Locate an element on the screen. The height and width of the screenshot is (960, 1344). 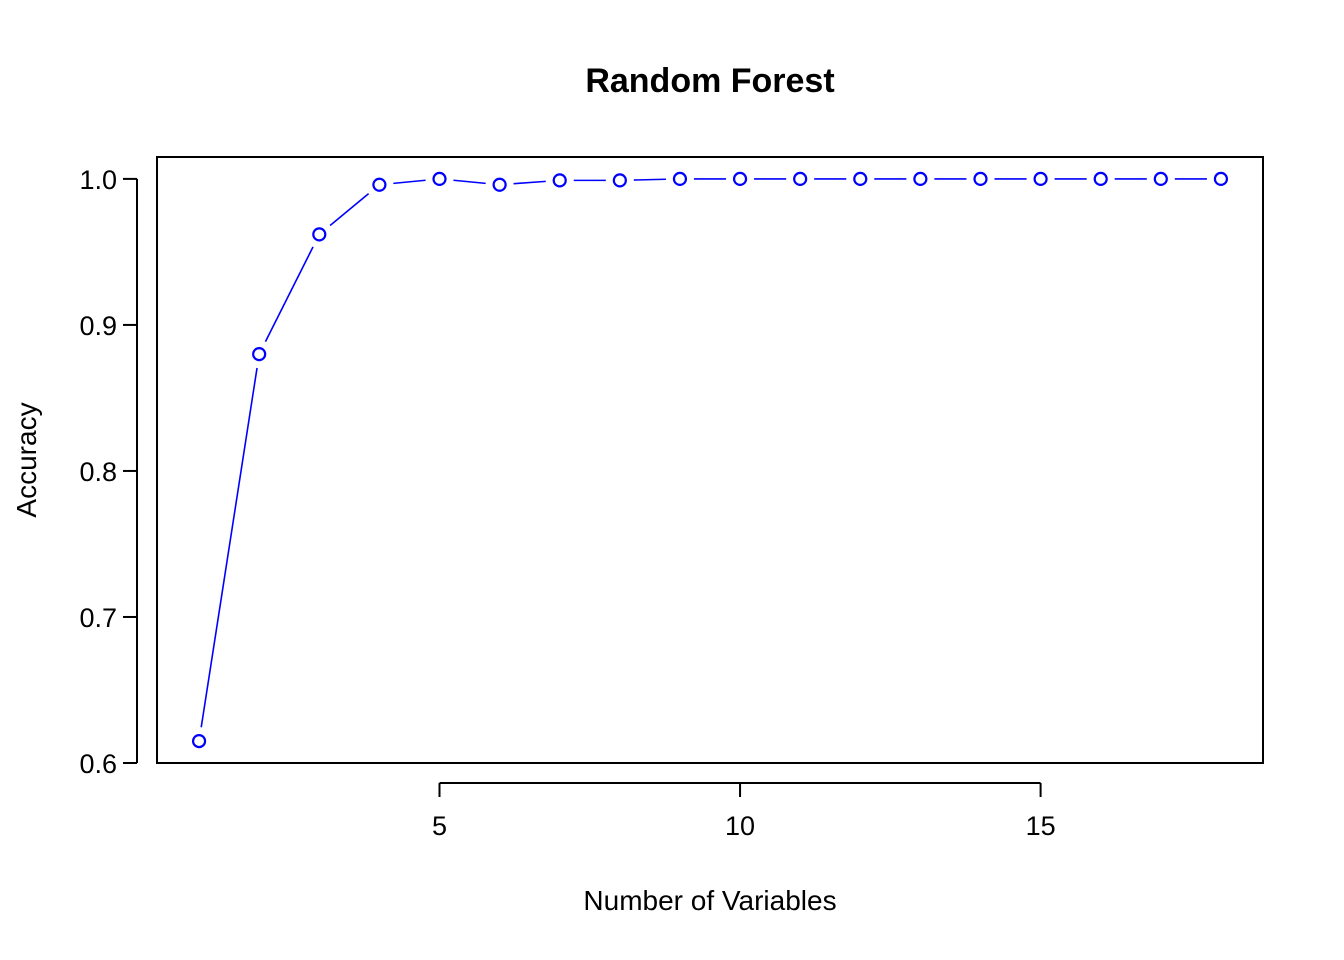
y-tick-label: 0.6 is located at coordinates (98, 764).